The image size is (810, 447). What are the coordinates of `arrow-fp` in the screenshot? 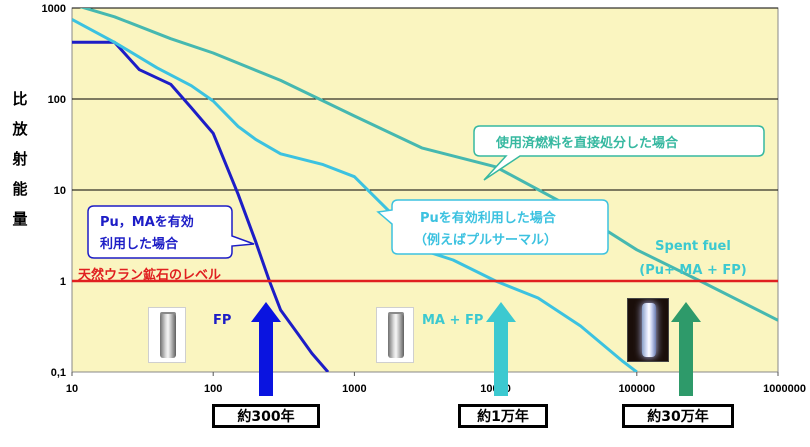 It's located at (266, 349).